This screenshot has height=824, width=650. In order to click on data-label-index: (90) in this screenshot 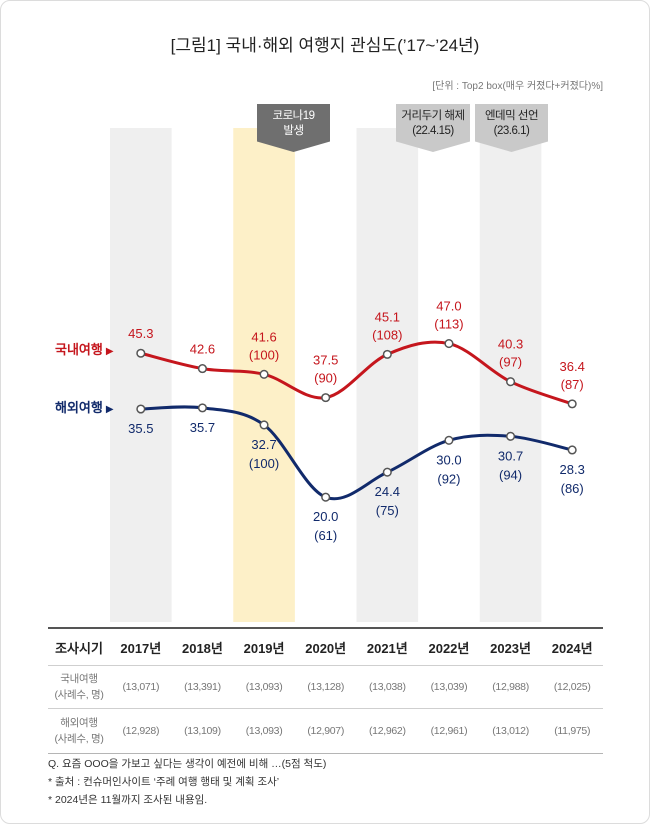, I will do `click(325, 378)`.